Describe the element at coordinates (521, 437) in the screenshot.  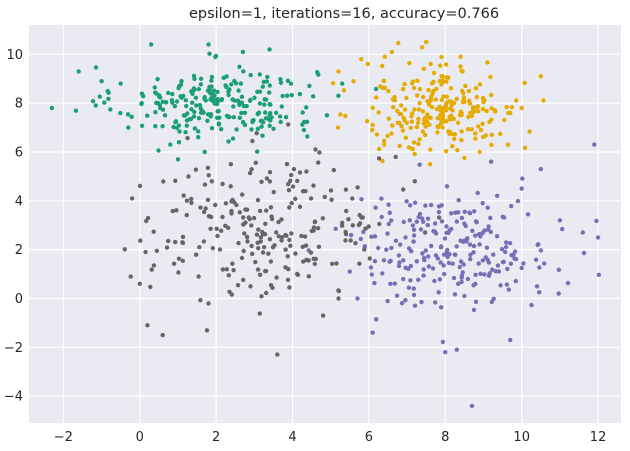
I see `x-tick-label: 10` at that location.